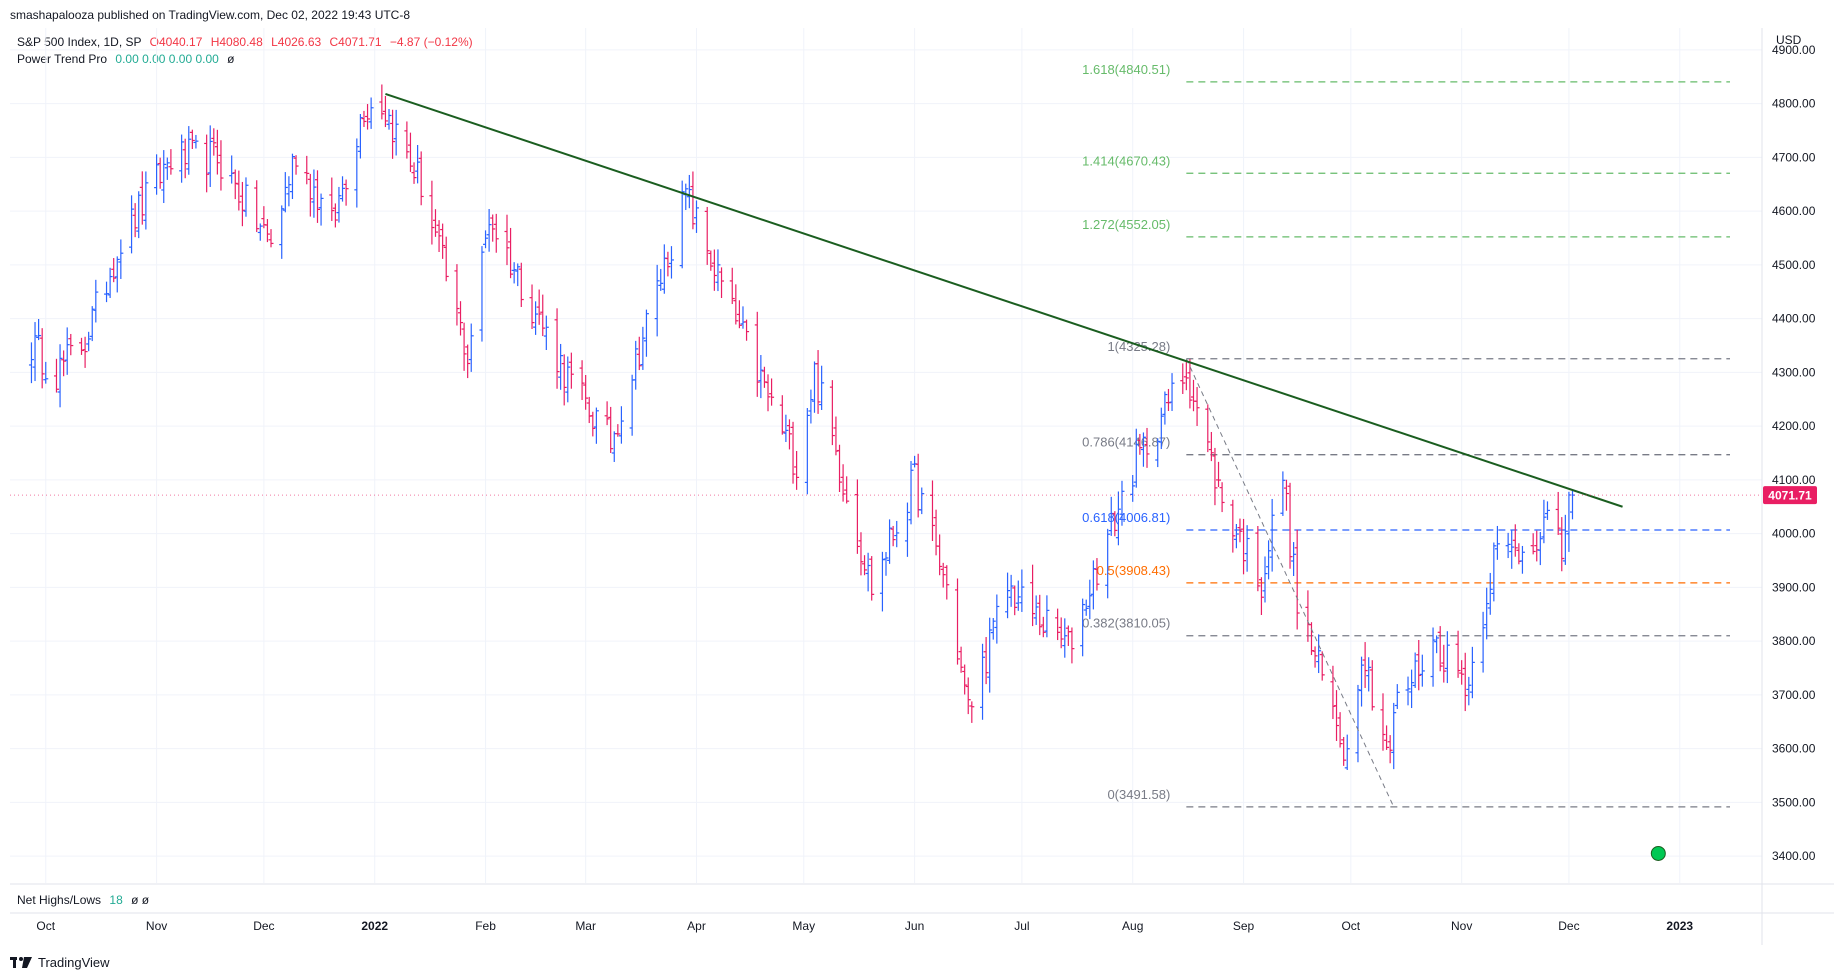 The image size is (1834, 979). What do you see at coordinates (231, 59) in the screenshot?
I see `indicator-suffix: ø` at bounding box center [231, 59].